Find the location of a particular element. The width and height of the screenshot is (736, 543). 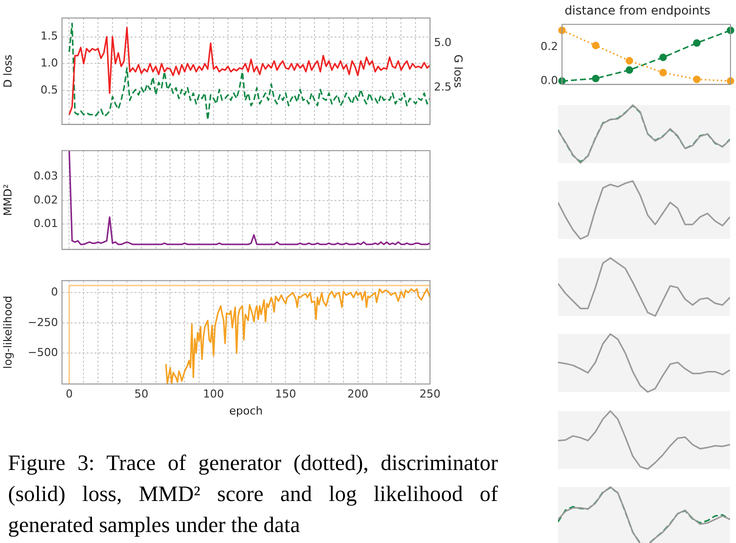

y2-axis-title: G loss is located at coordinates (458, 71).